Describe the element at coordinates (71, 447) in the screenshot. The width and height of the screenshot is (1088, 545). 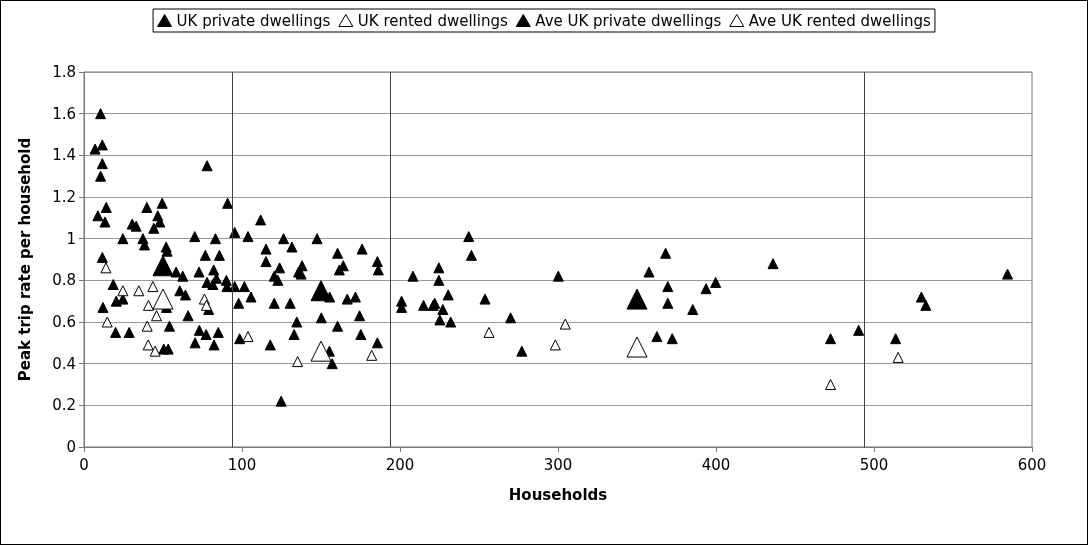
I see `y-tick-label: 0` at that location.